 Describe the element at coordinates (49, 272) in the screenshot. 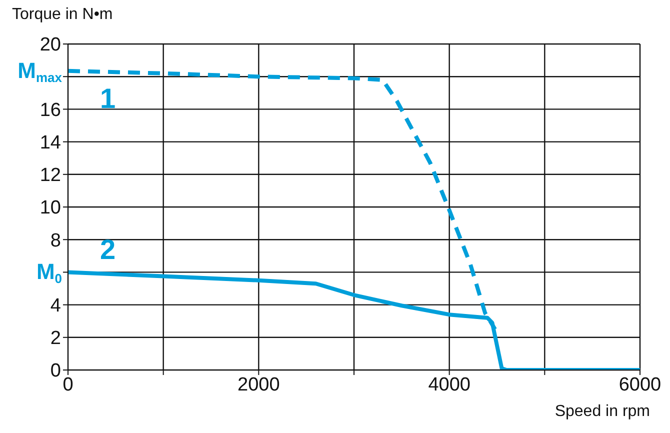

I see `annotation: M$_{0}$` at that location.